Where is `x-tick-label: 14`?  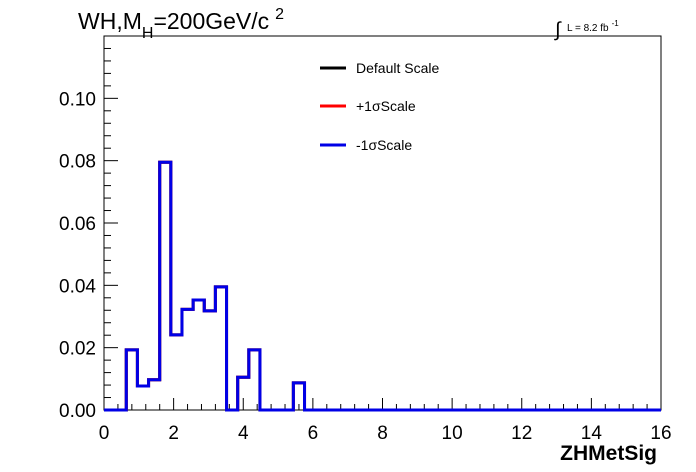 x-tick-label: 14 is located at coordinates (592, 433).